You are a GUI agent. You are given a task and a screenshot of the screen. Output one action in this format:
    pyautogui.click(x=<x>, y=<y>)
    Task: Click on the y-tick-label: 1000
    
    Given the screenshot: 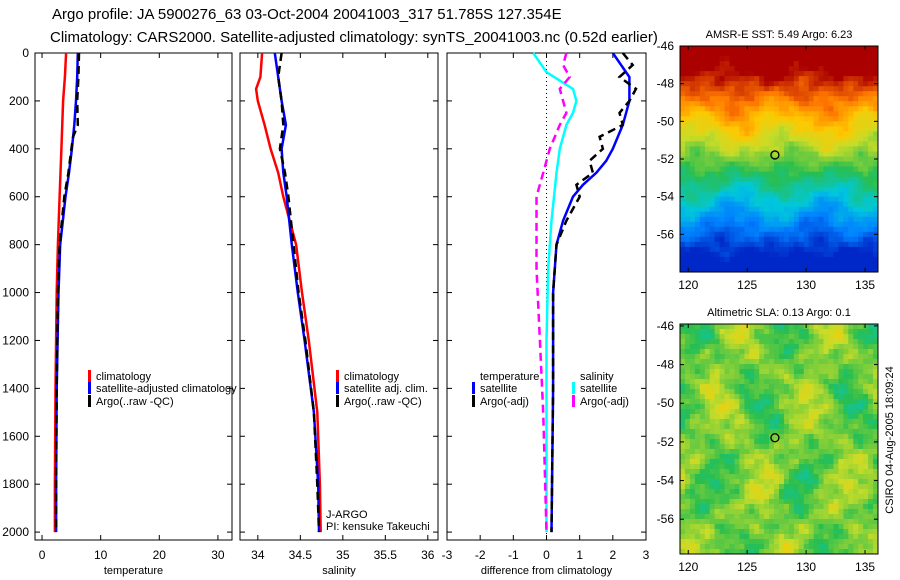 What is the action you would take?
    pyautogui.click(x=15, y=293)
    